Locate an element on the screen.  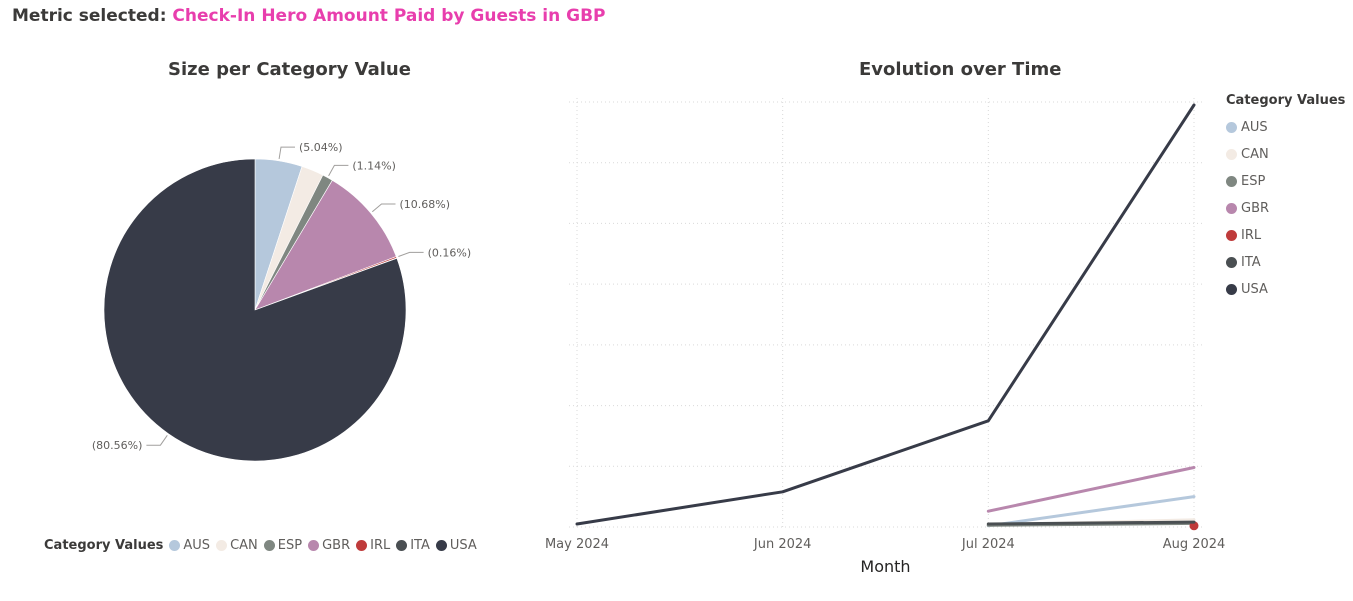
metric-label: Metric selected: is located at coordinates (89, 16).